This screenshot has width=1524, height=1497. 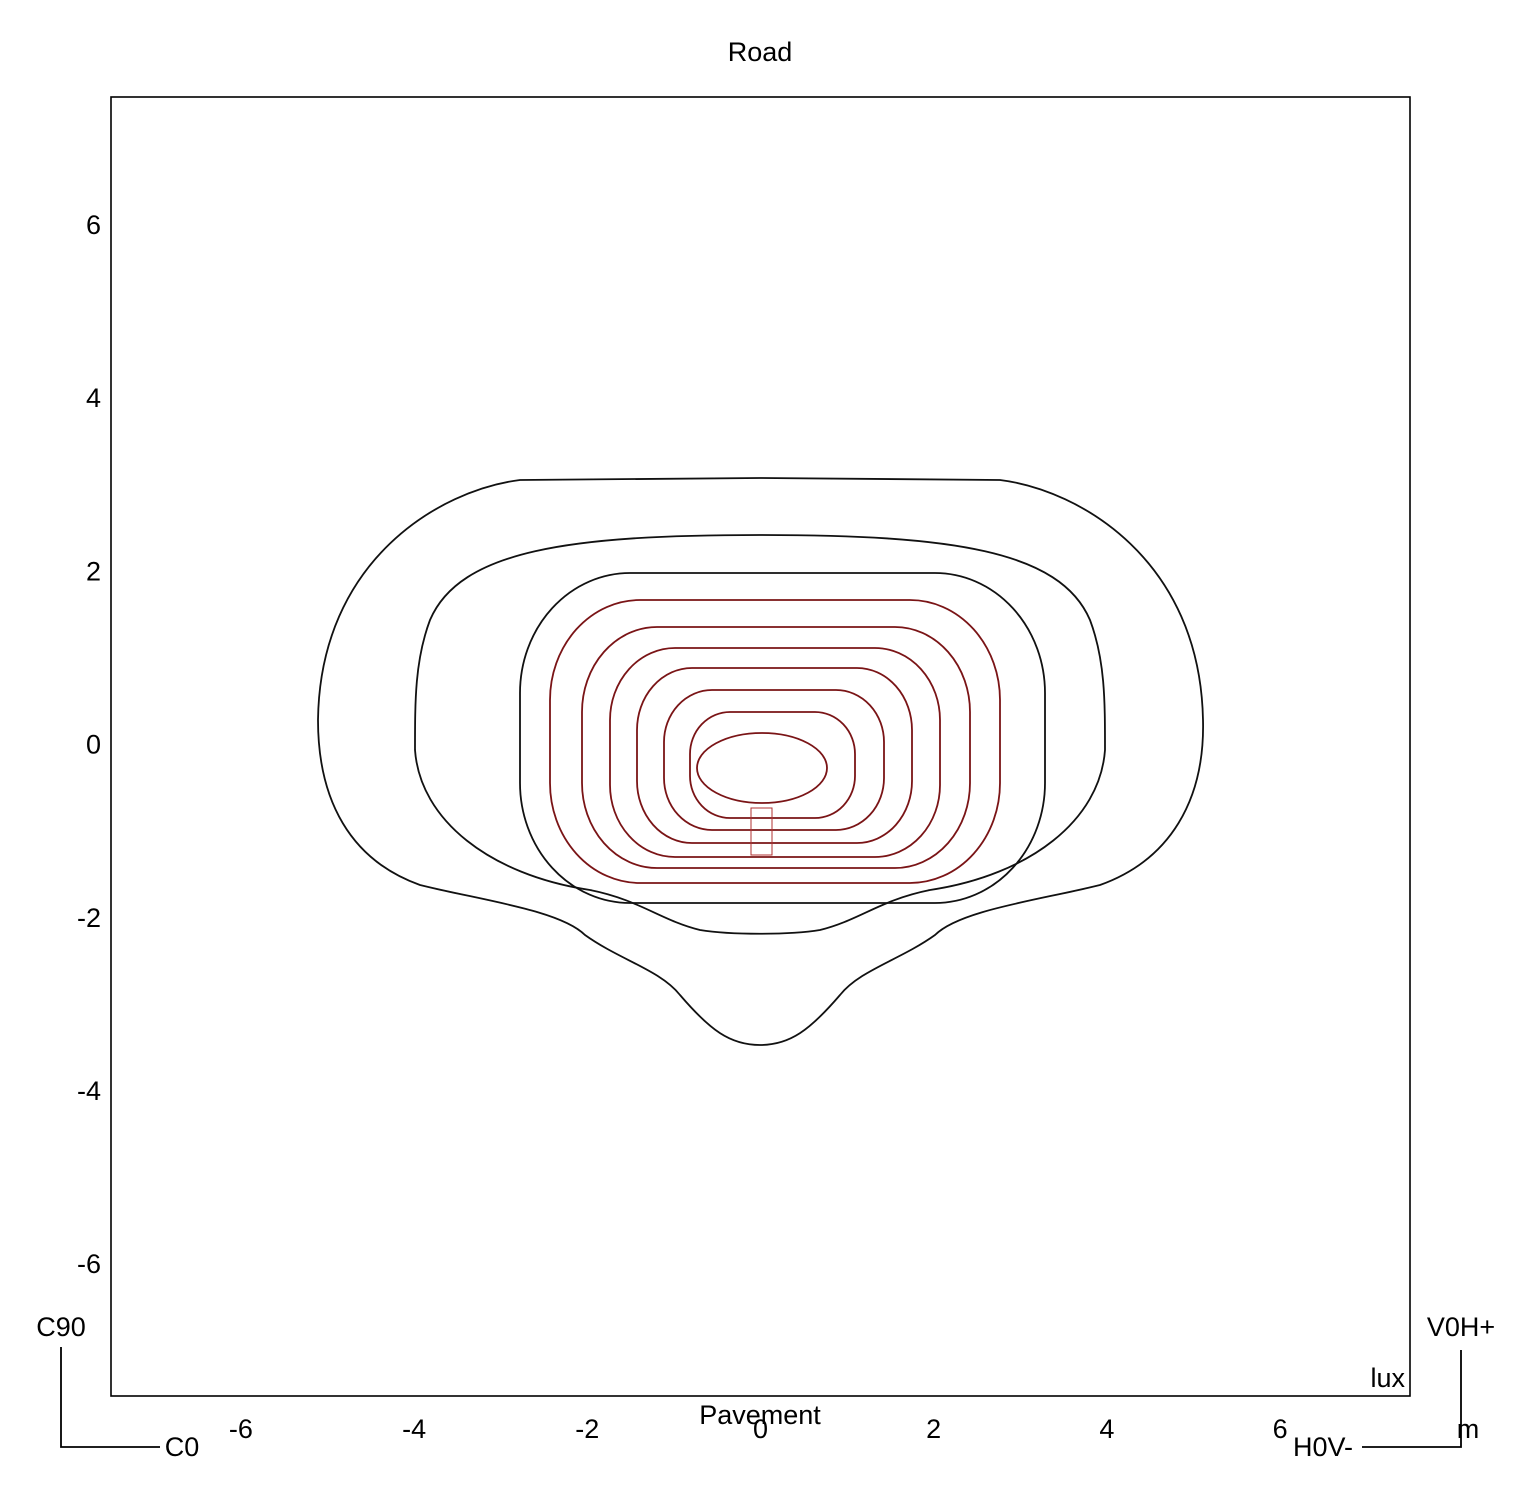 I want to click on x-tick-label: -6, so click(x=241, y=1429).